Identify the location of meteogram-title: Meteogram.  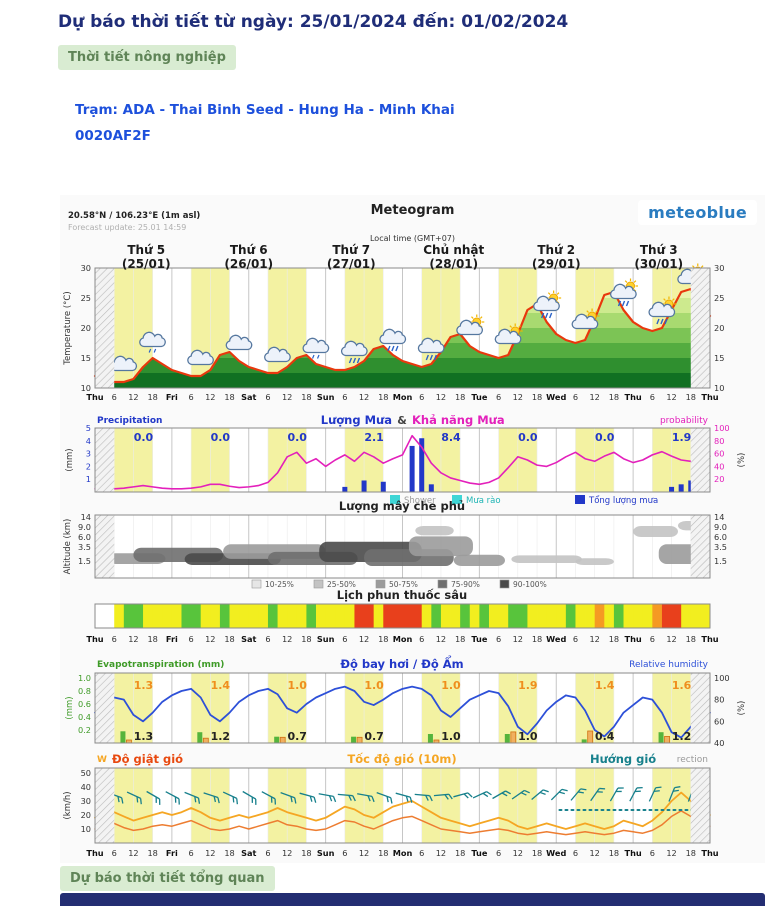
(412, 210).